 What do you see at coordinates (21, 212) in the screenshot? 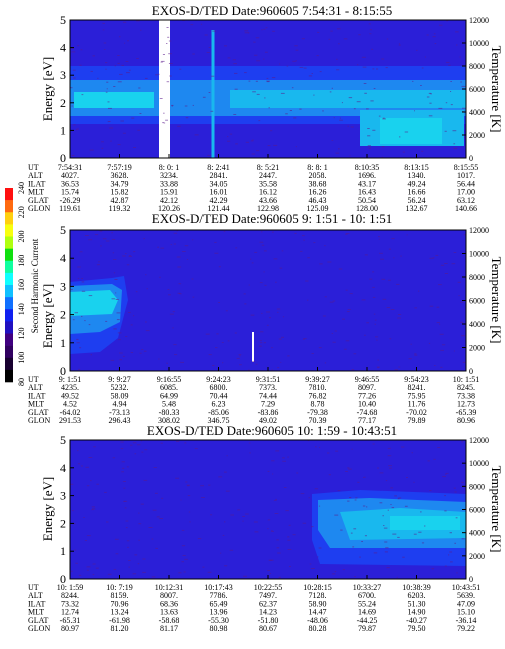
I see `colorbar-tick-label: 220` at bounding box center [21, 212].